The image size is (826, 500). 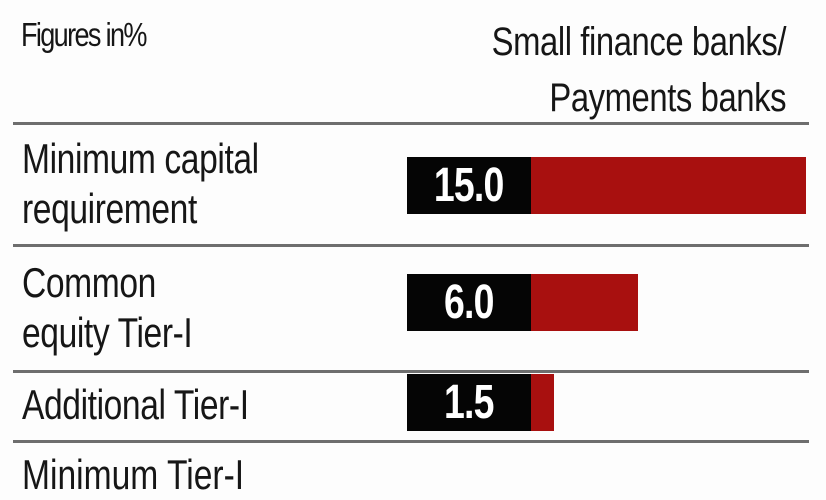 What do you see at coordinates (133, 474) in the screenshot?
I see `row-label-minimum-tier1-partial: Minimum Tier-I` at bounding box center [133, 474].